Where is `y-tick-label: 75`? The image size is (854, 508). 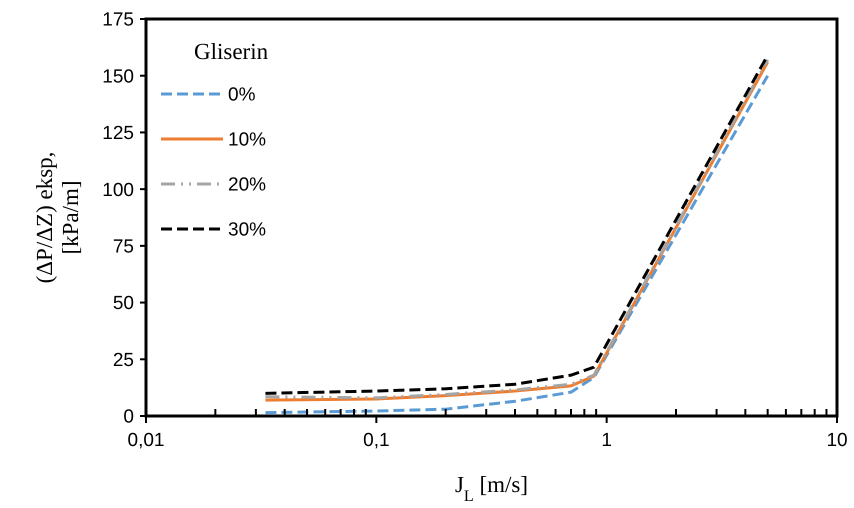 y-tick-label: 75 is located at coordinates (123, 247).